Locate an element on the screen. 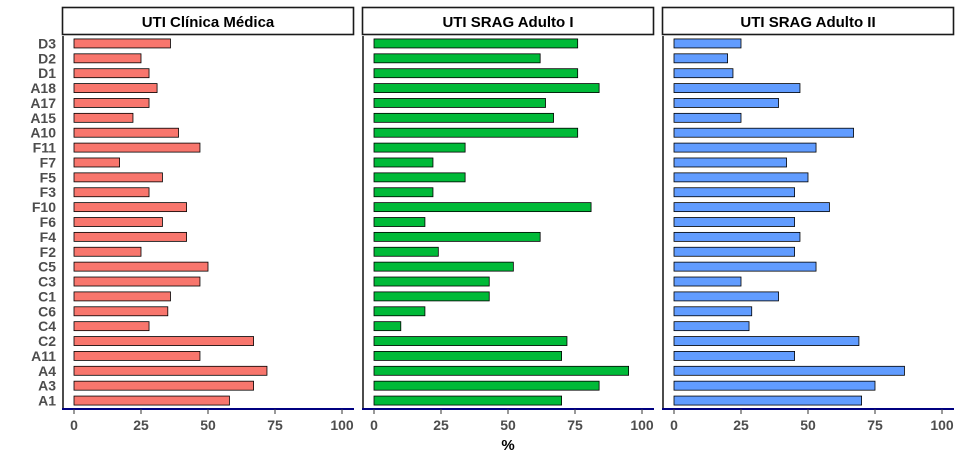 This screenshot has height=460, width=962. y-tick-label: F3 is located at coordinates (48, 192).